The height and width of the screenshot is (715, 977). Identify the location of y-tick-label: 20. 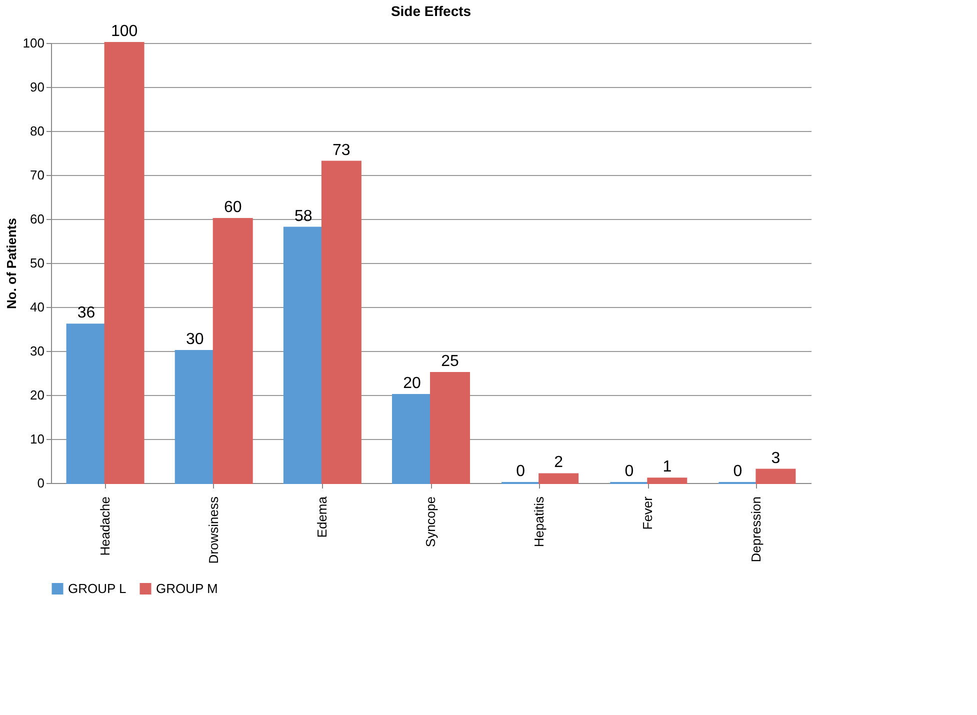
(37, 395).